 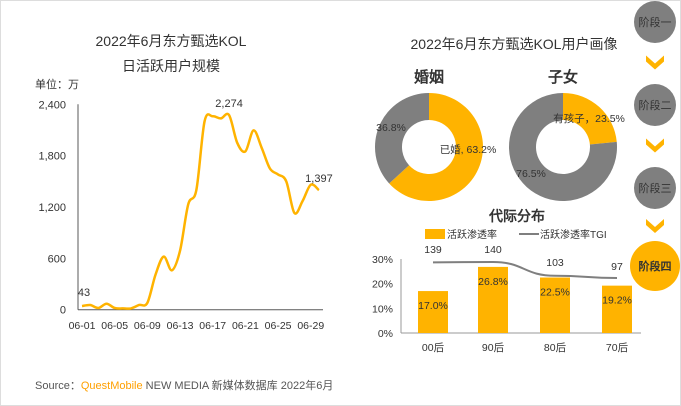 I want to click on x-tick-label: 06-17, so click(x=212, y=326).